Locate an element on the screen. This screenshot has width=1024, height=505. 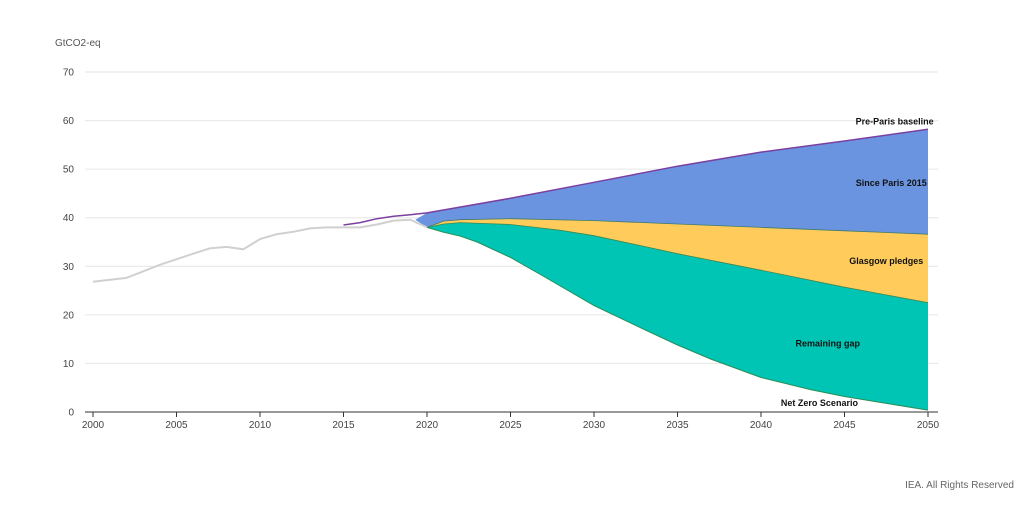
y-tick-label: 70 is located at coordinates (69, 73).